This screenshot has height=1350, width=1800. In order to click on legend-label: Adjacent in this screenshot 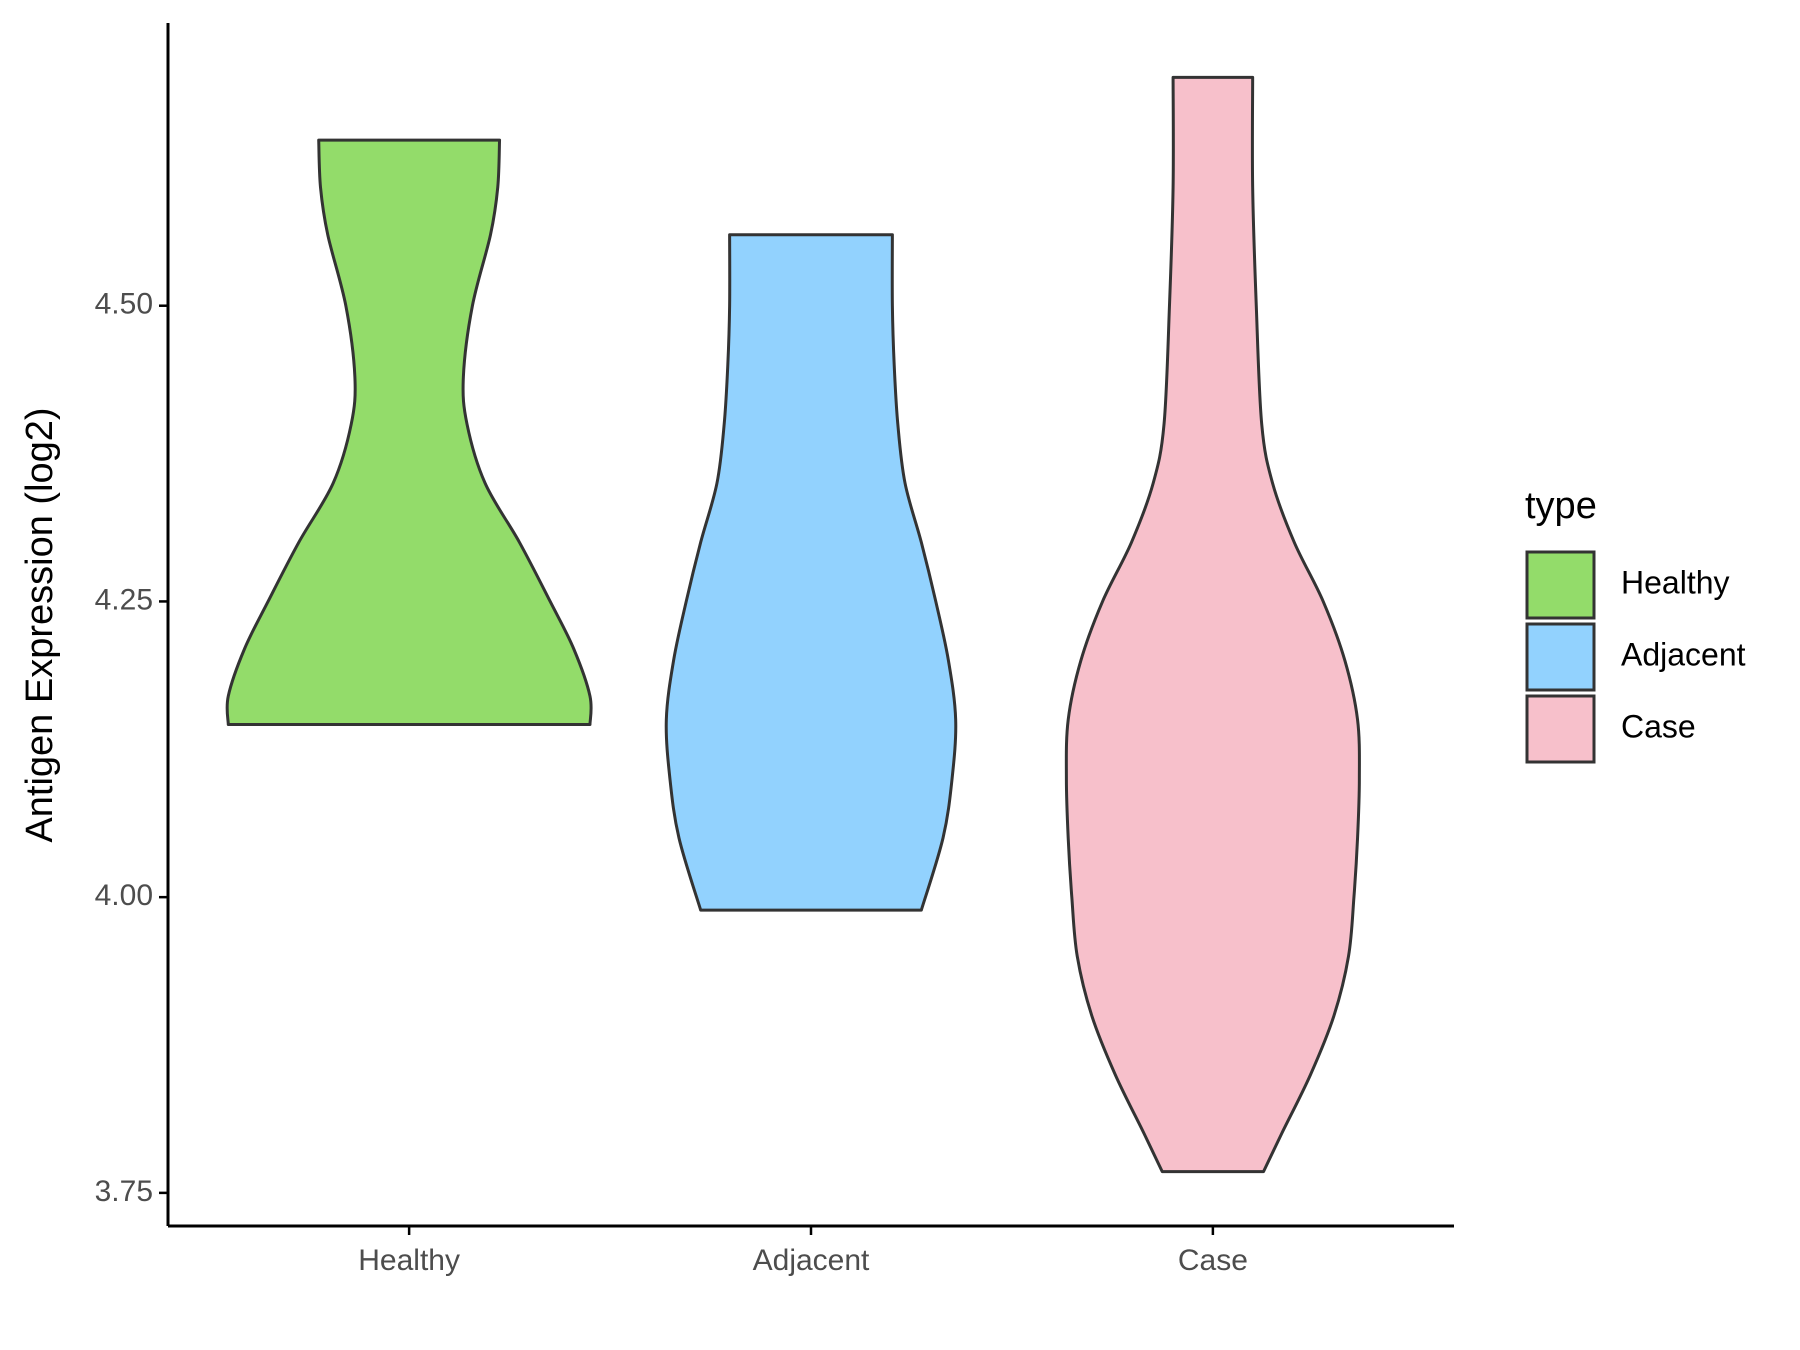, I will do `click(1683, 654)`.